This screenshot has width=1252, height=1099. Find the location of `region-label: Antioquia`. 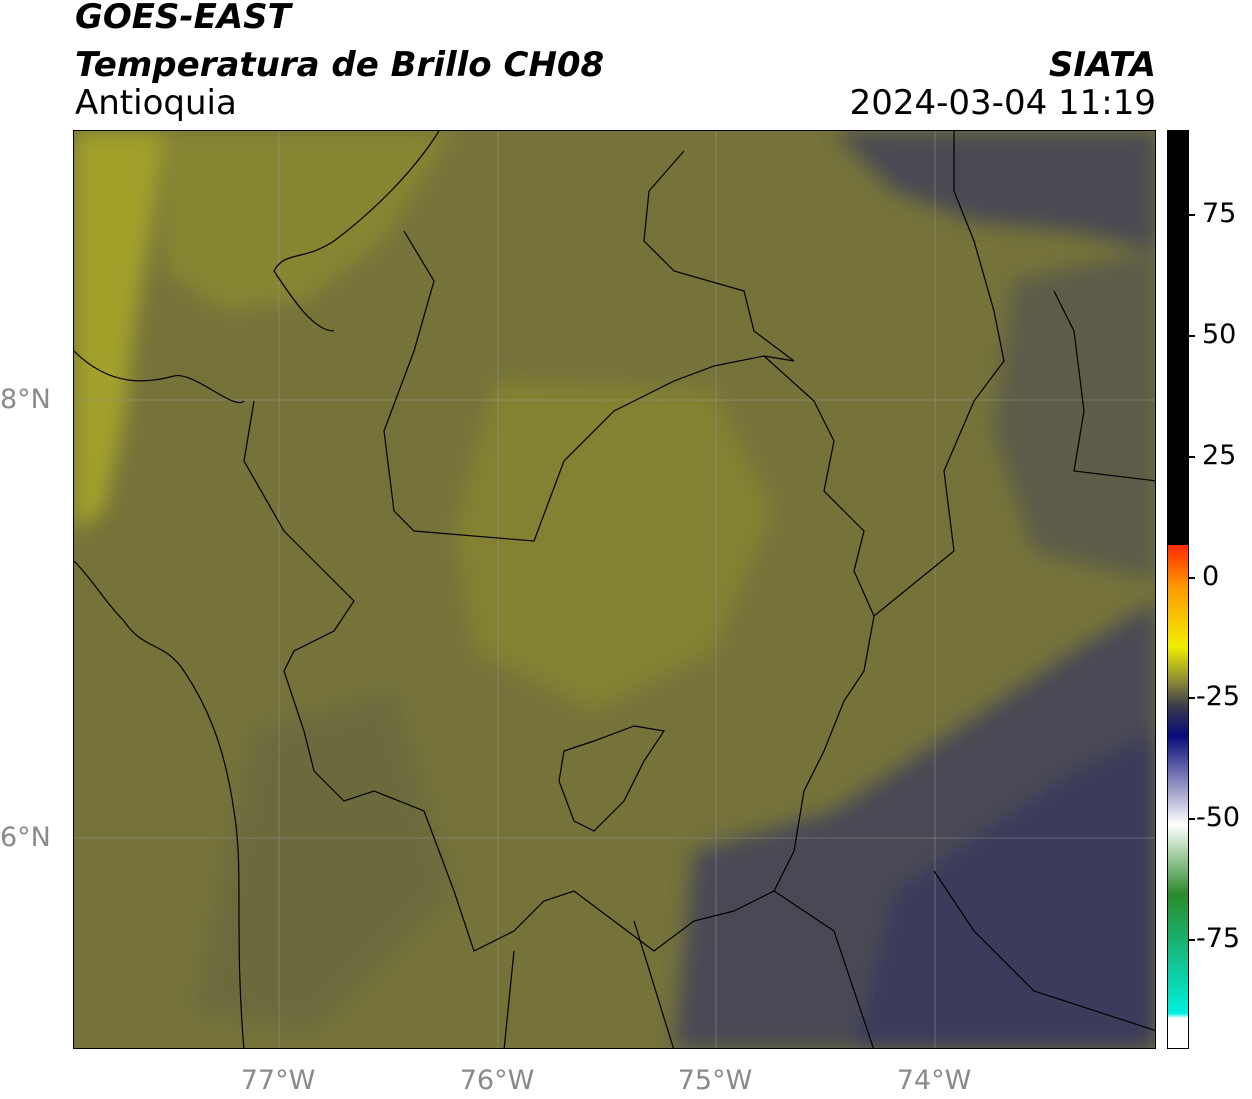

region-label: Antioquia is located at coordinates (156, 103).